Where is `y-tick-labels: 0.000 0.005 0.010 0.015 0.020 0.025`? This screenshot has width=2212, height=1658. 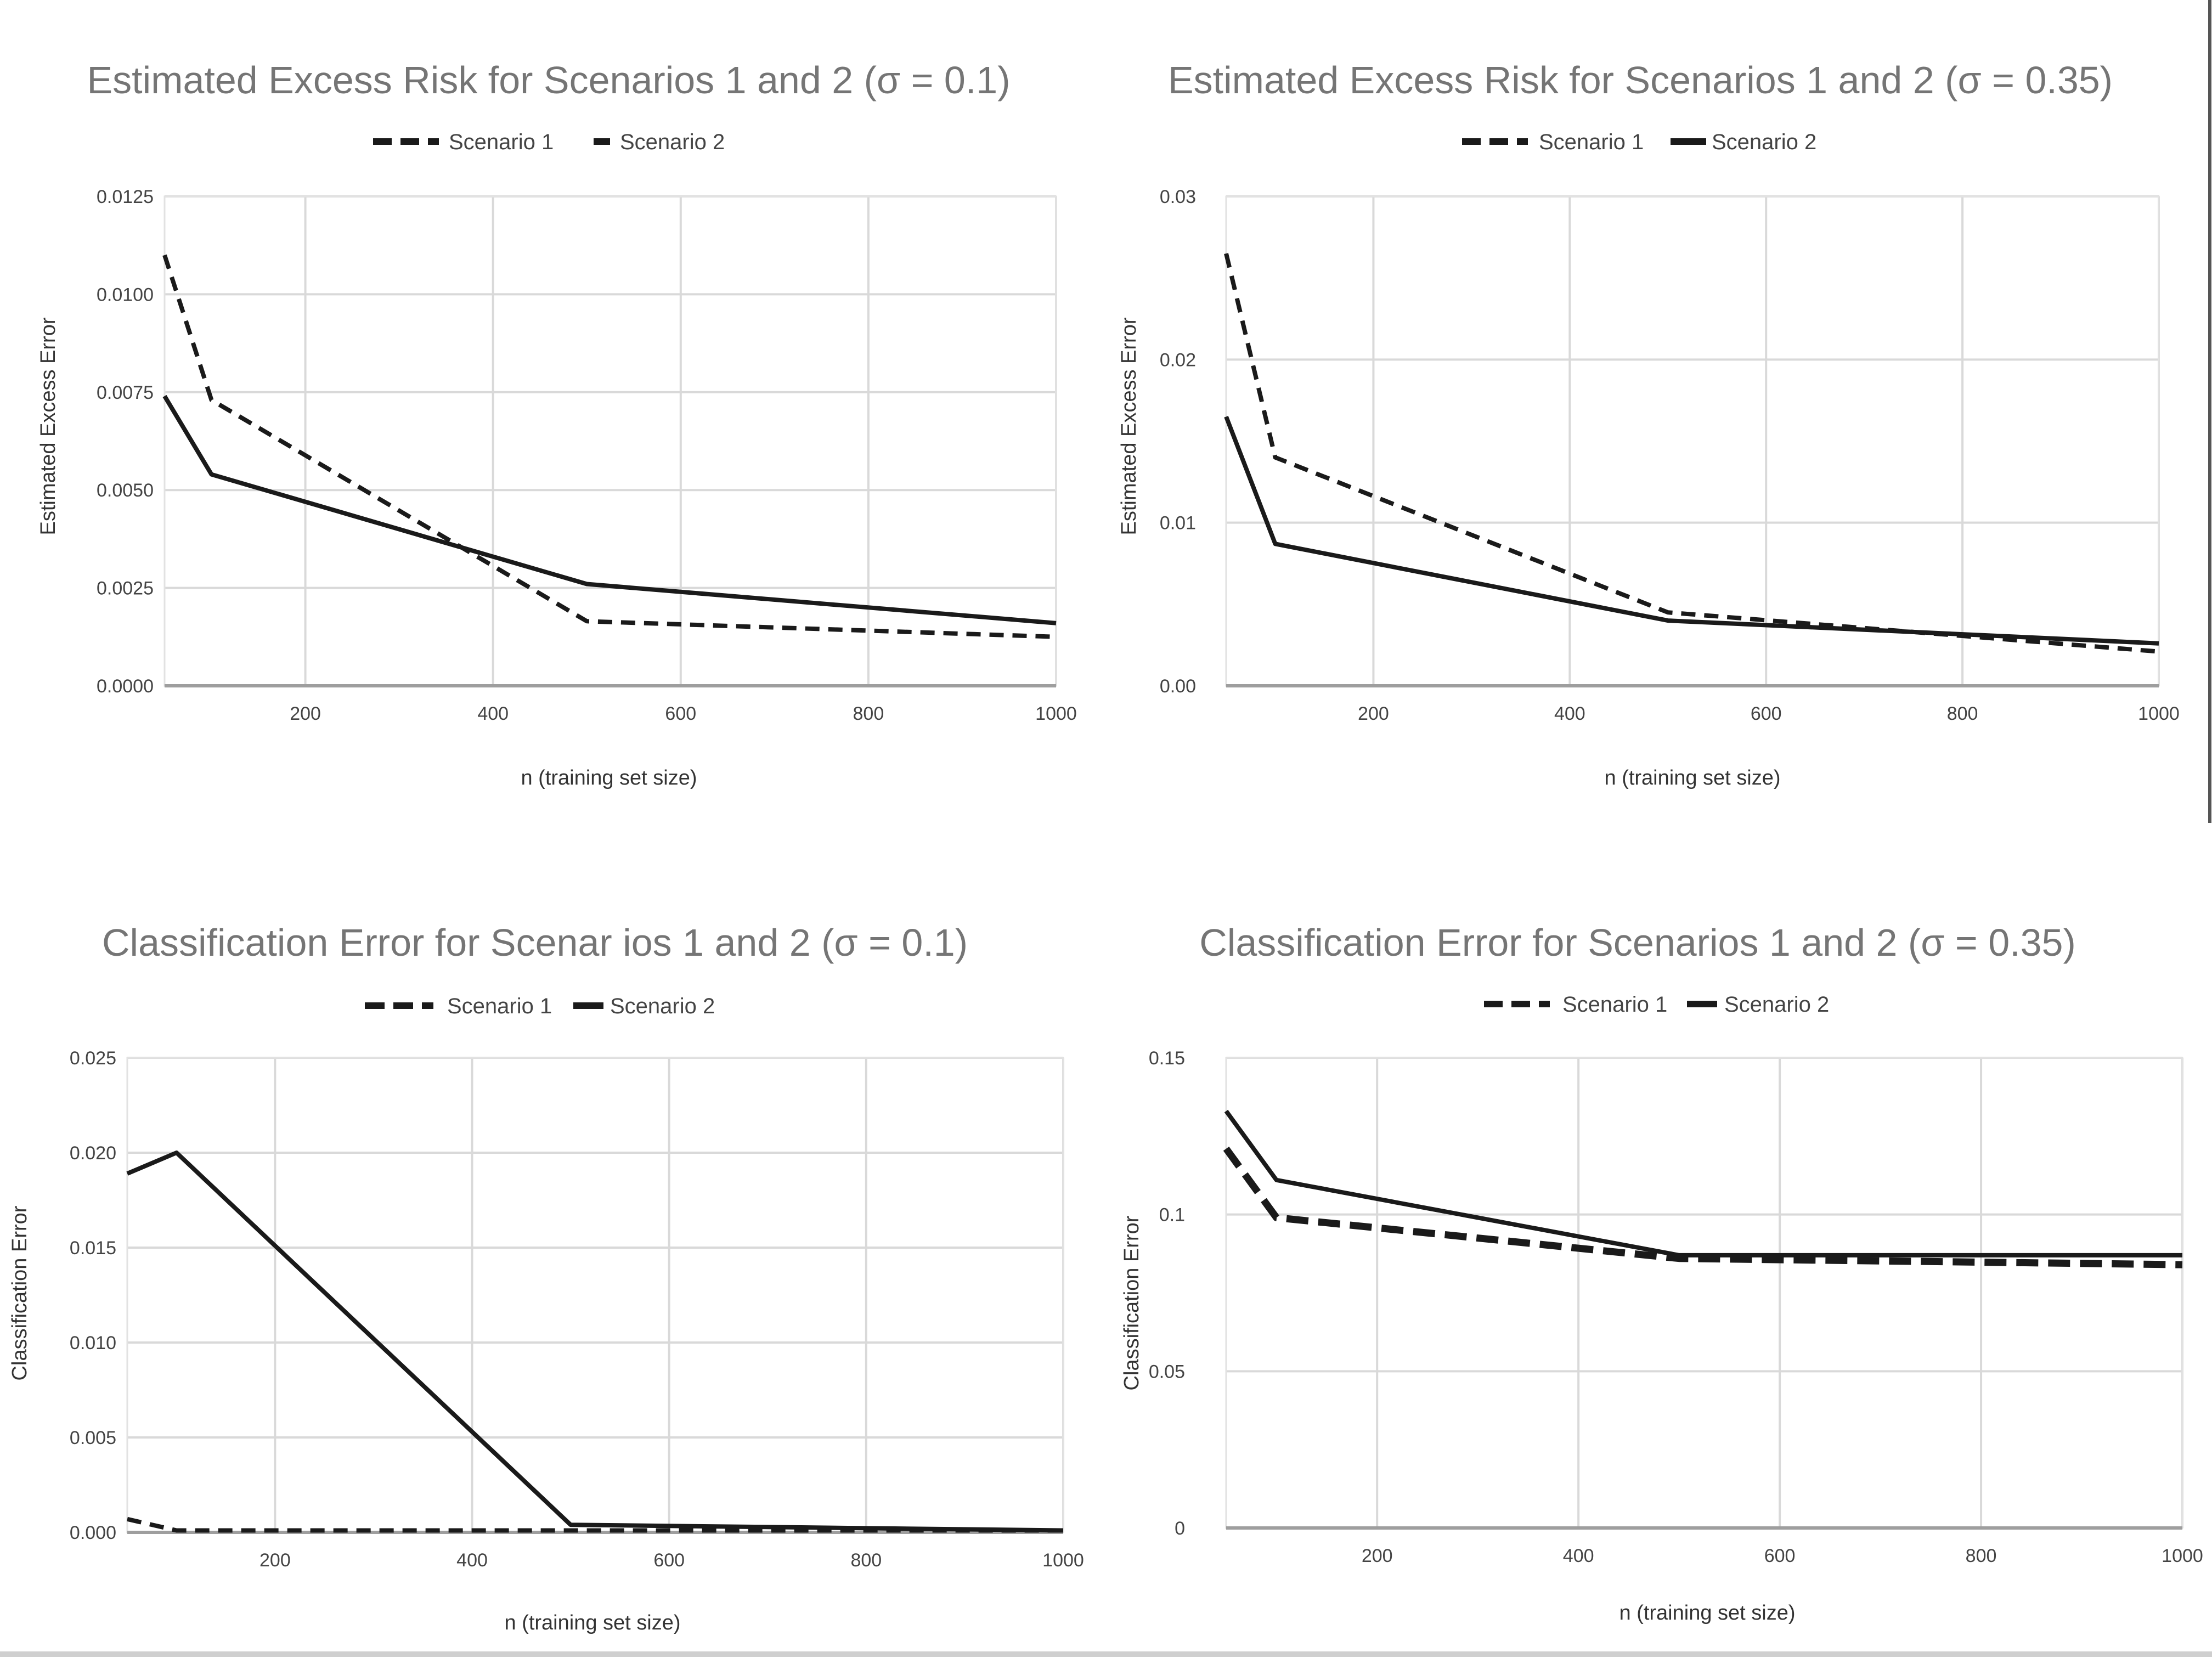 y-tick-labels: 0.000 0.005 0.010 0.015 0.020 0.025 is located at coordinates (93, 1295).